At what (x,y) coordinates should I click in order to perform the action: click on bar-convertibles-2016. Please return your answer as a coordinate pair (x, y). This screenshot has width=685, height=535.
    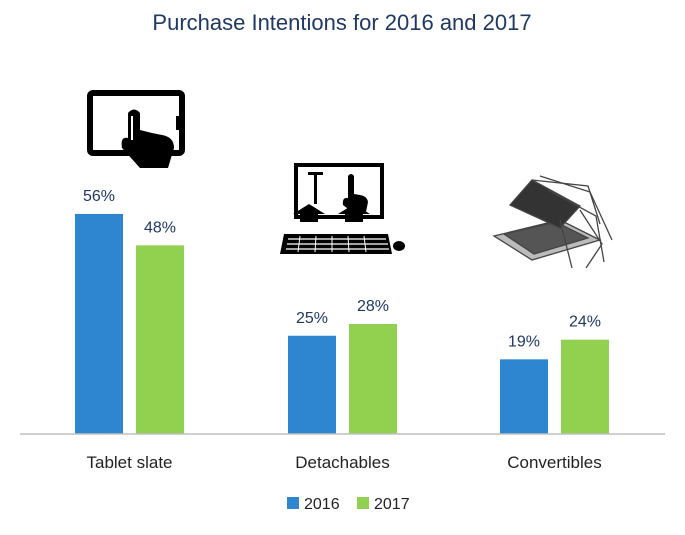
    Looking at the image, I should click on (524, 396).